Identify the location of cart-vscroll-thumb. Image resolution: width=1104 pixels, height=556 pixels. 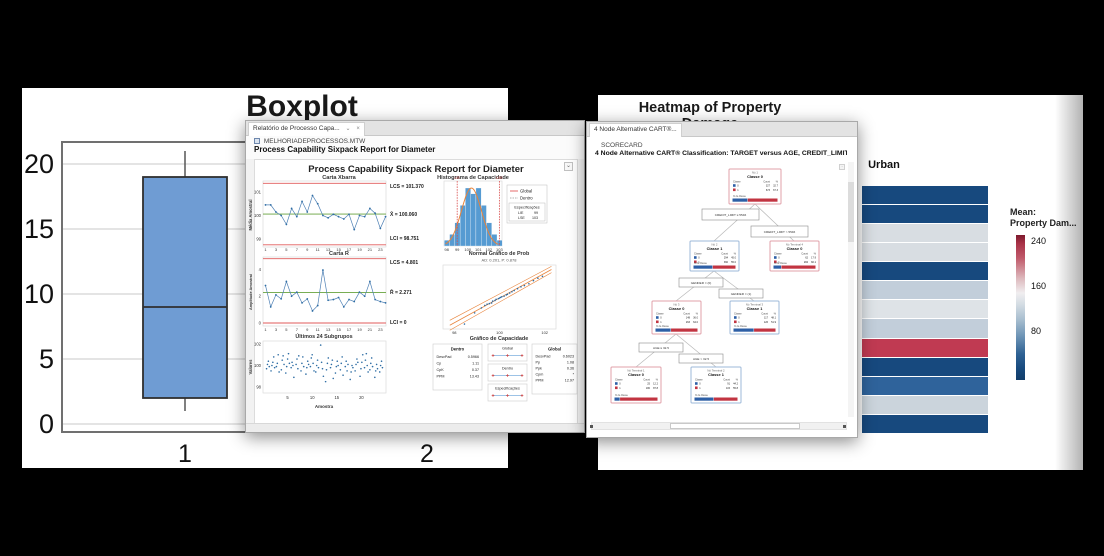
(851, 212).